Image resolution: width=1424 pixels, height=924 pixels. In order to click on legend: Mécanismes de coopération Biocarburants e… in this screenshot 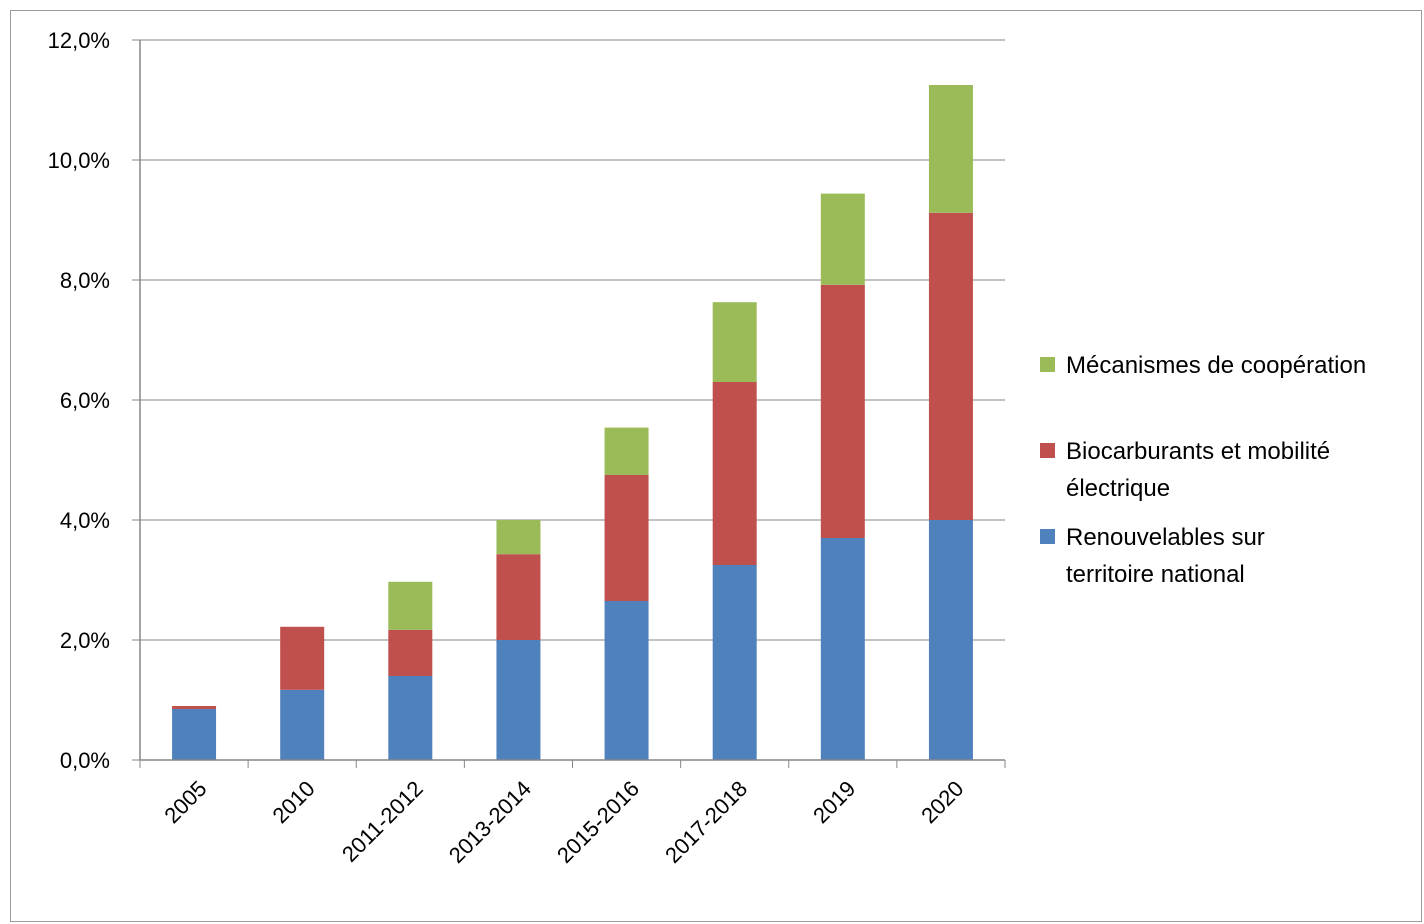, I will do `click(1203, 470)`.